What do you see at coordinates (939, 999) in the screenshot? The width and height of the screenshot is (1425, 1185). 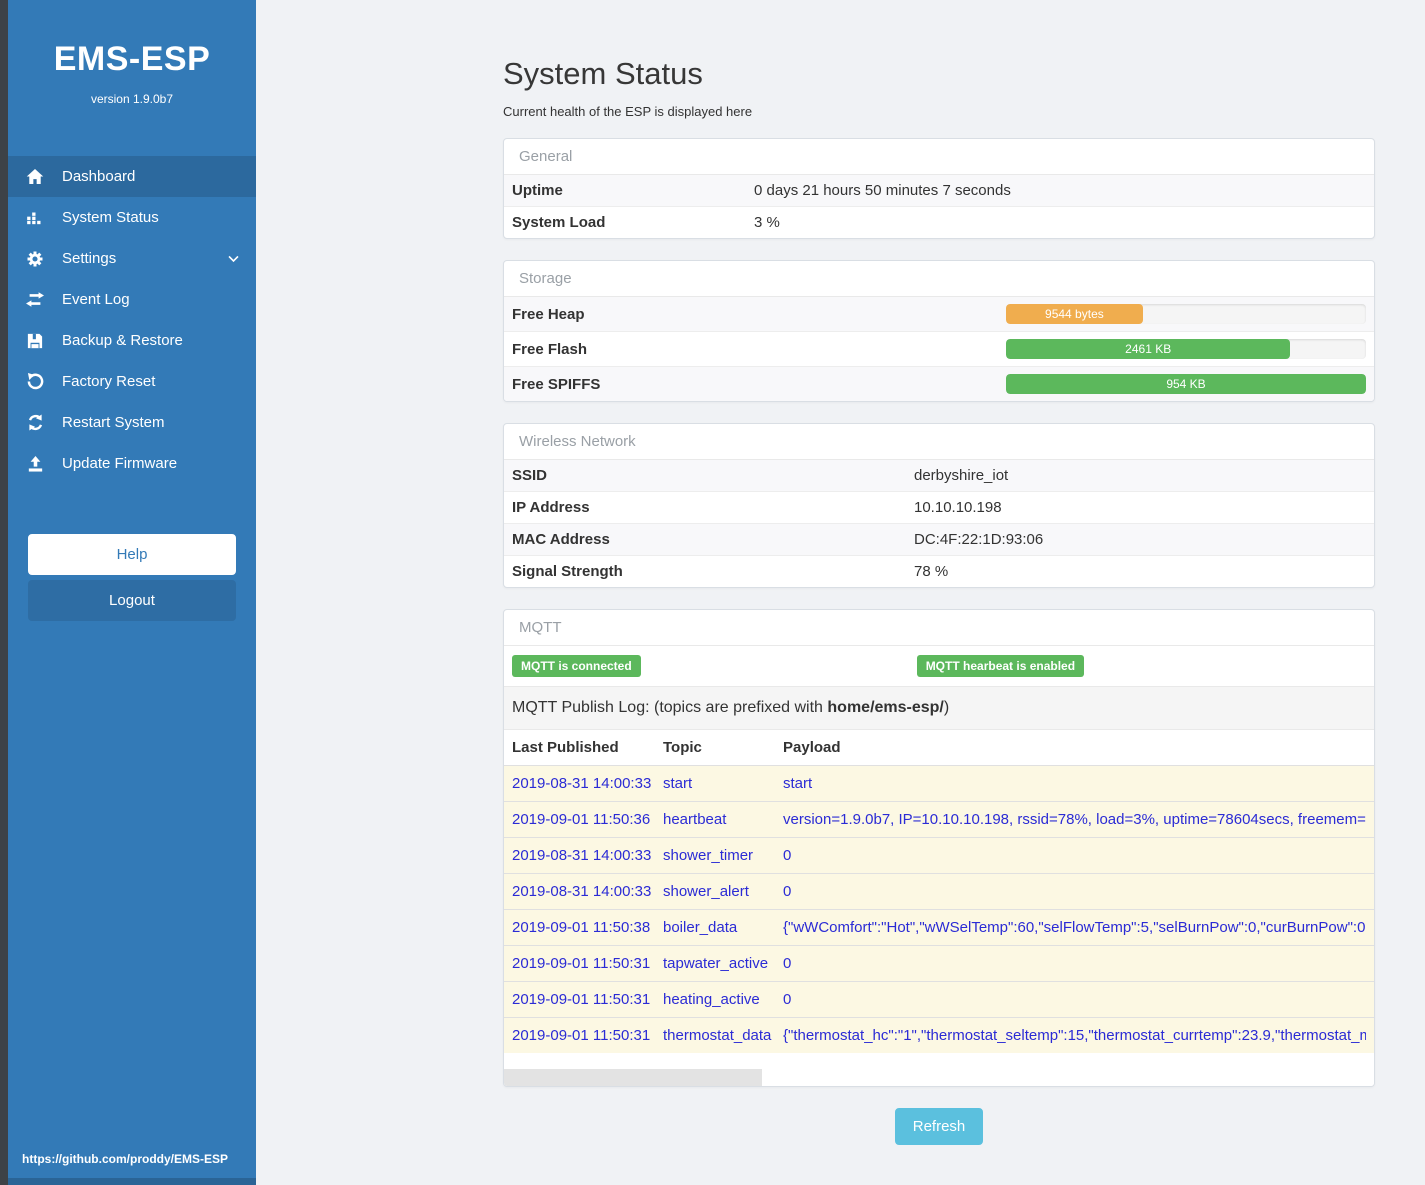 I see `log-table-row: 2019-09-01 11:50:31 heating_active 0` at bounding box center [939, 999].